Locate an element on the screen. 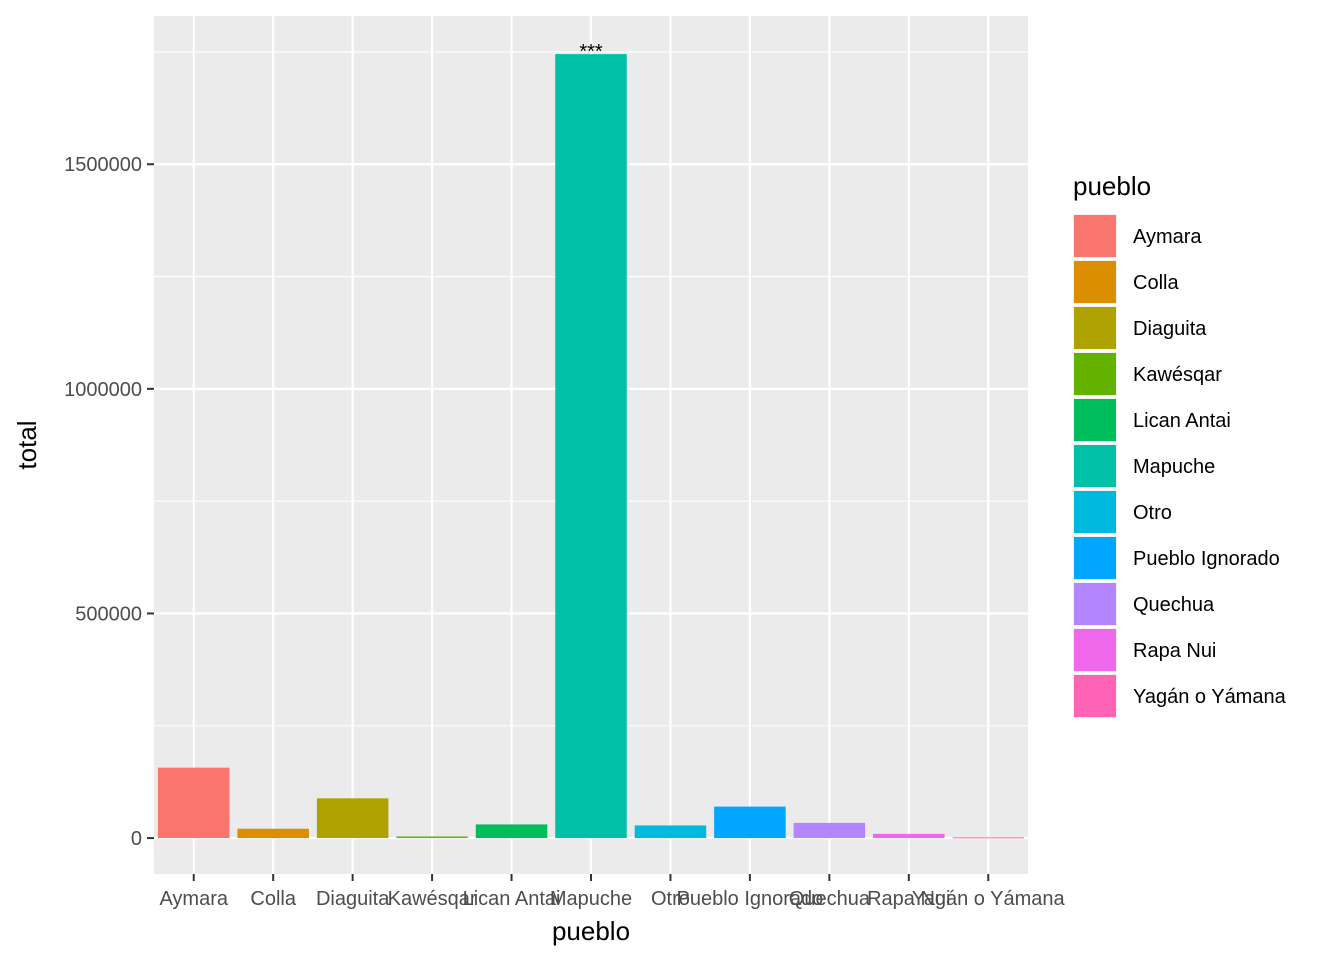  legend-label: Lican Antai is located at coordinates (1182, 421).